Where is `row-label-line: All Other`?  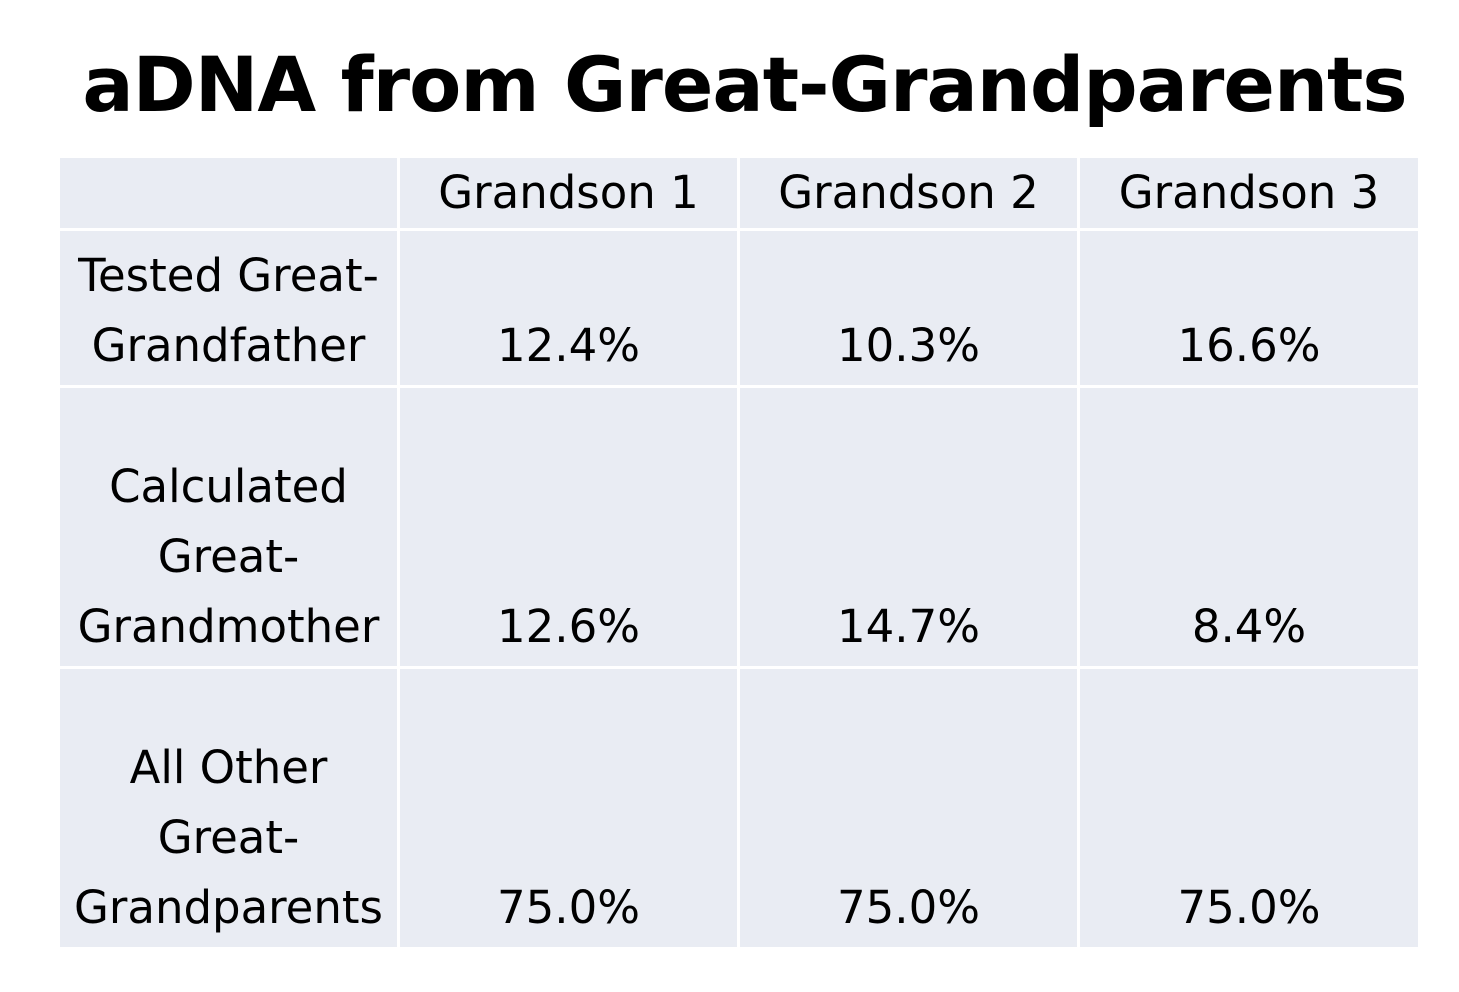
row-label-line: All Other is located at coordinates (228, 767).